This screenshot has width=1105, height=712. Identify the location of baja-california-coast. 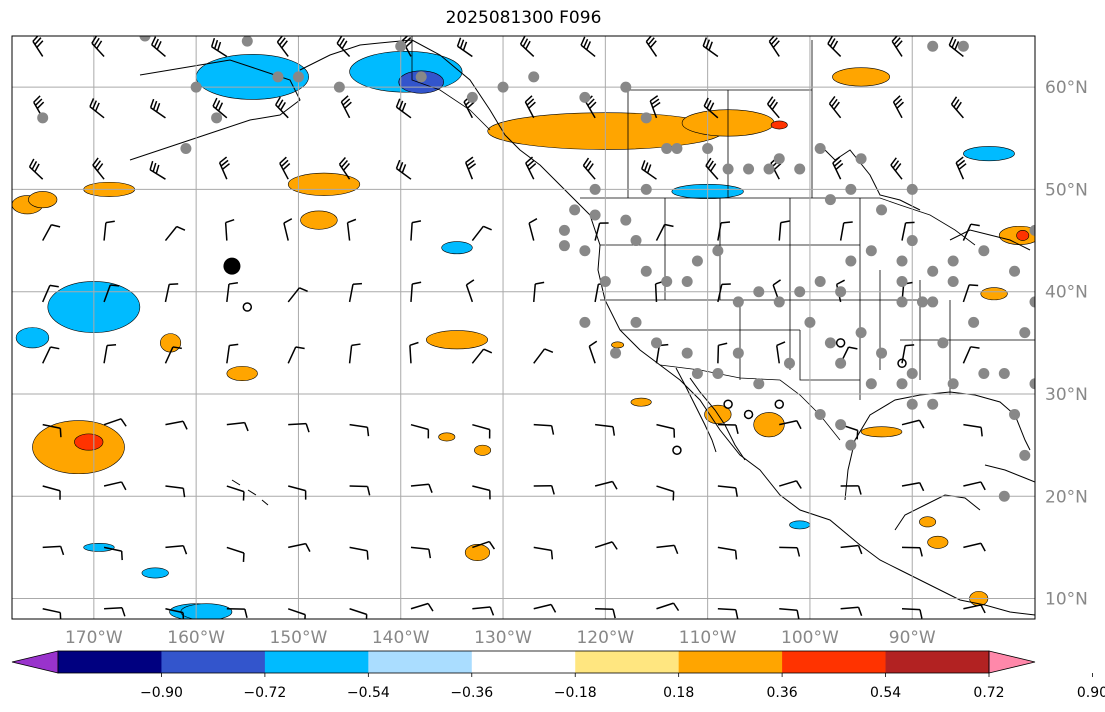
(696, 410).